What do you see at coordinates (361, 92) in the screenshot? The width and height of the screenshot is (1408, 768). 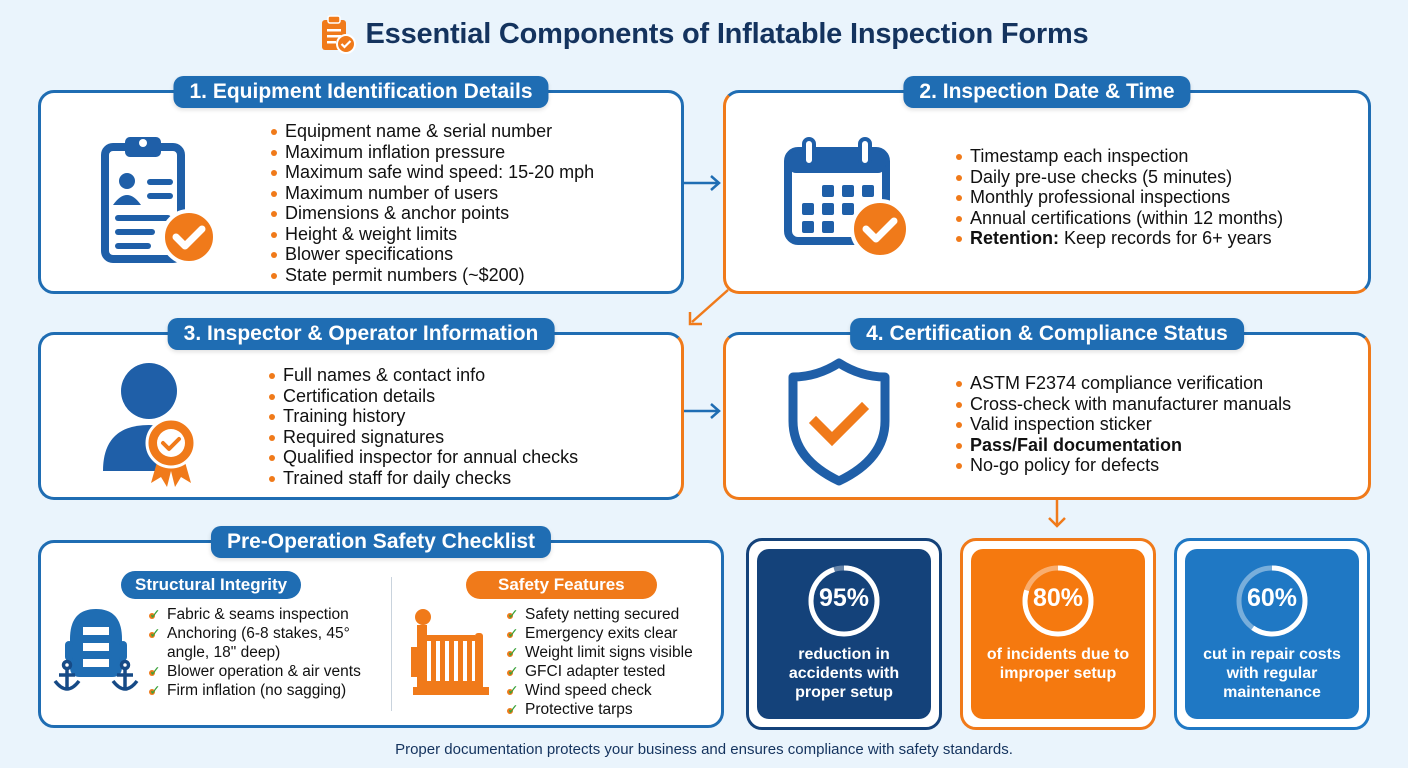 I see `section-title: 1. Equipment Identification Details` at bounding box center [361, 92].